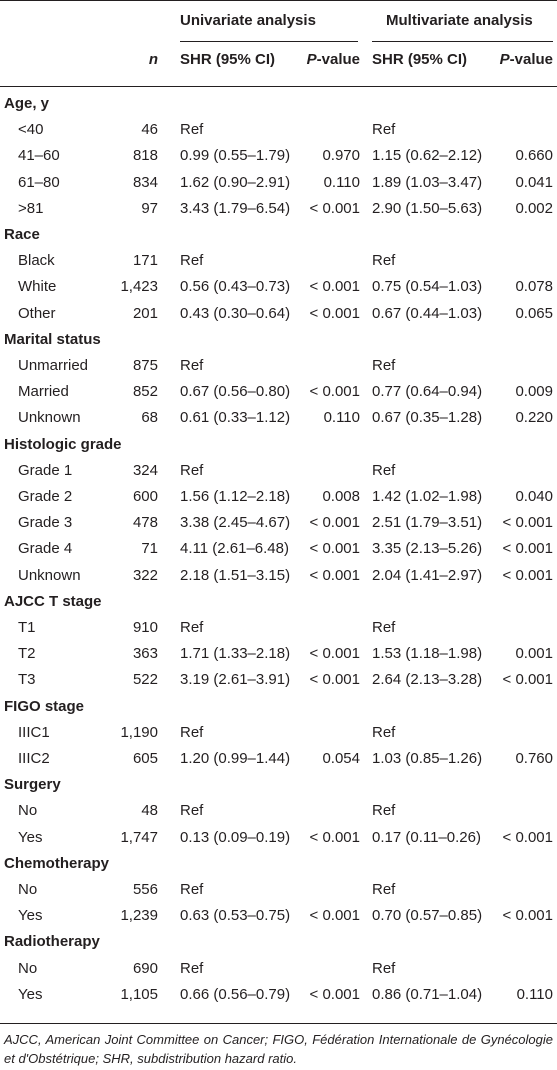  Describe the element at coordinates (427, 417) in the screenshot. I see `cell-multivariate-shr: 0.67 (0.35–1.28)` at that location.